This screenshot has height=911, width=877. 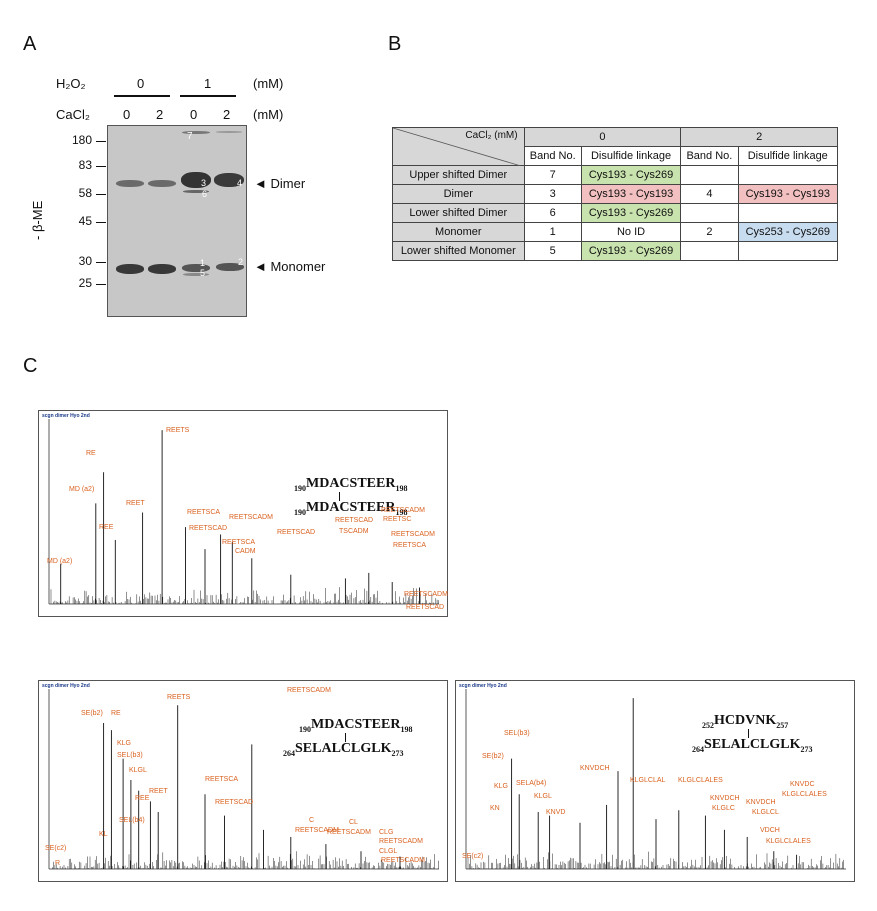 I want to click on ion-label: VDCH, so click(x=770, y=830).